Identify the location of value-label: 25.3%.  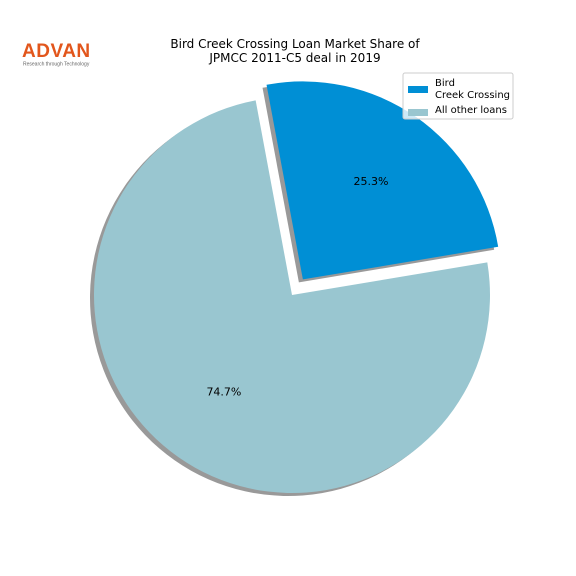
(370, 181).